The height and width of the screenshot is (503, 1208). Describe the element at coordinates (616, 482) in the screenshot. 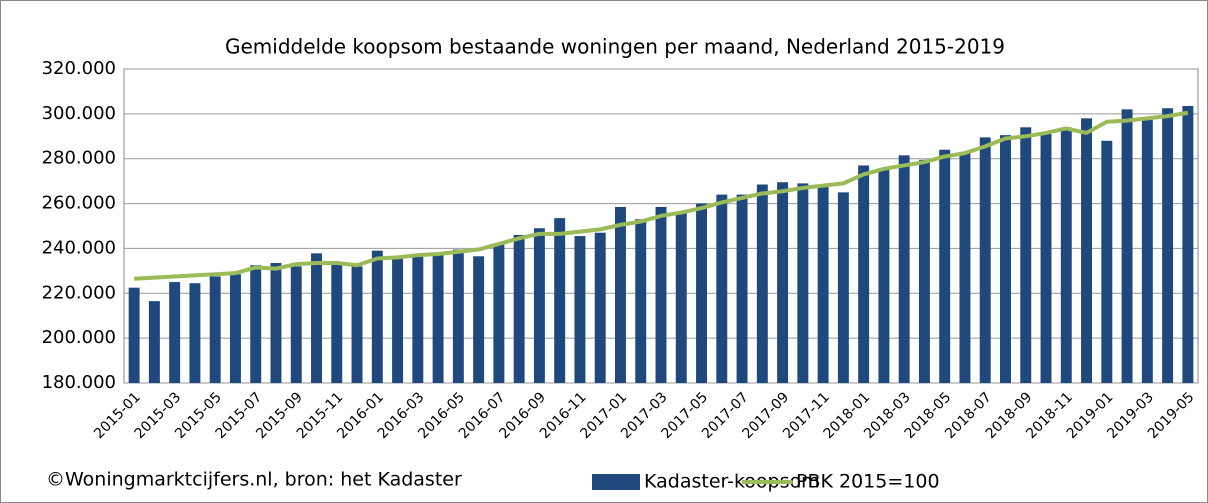

I see `legend-swatch` at that location.